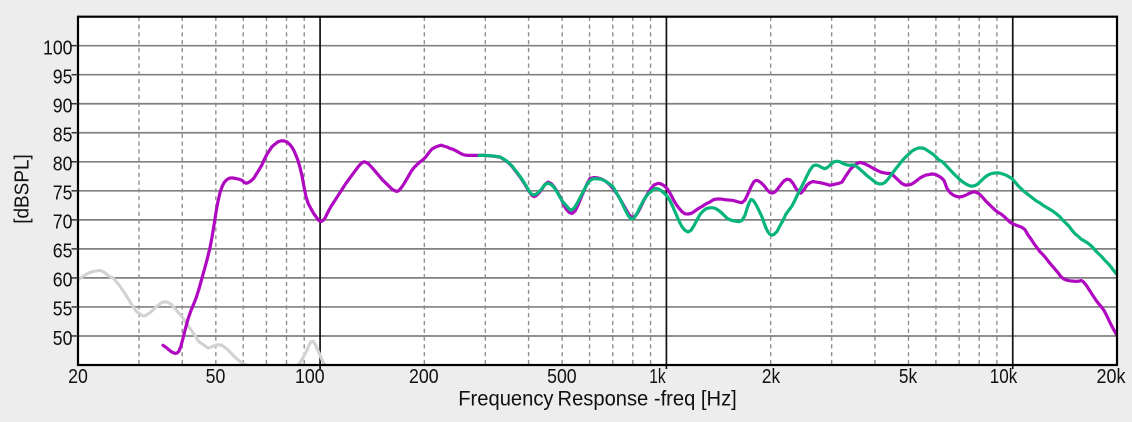 This screenshot has width=1132, height=422. Describe the element at coordinates (908, 376) in the screenshot. I see `svg-text: 5k` at that location.